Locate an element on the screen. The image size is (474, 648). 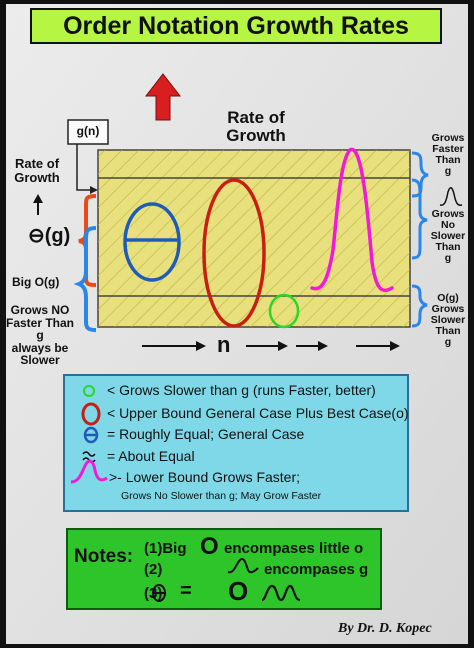
small-omega-icon is located at coordinates (451, 196).